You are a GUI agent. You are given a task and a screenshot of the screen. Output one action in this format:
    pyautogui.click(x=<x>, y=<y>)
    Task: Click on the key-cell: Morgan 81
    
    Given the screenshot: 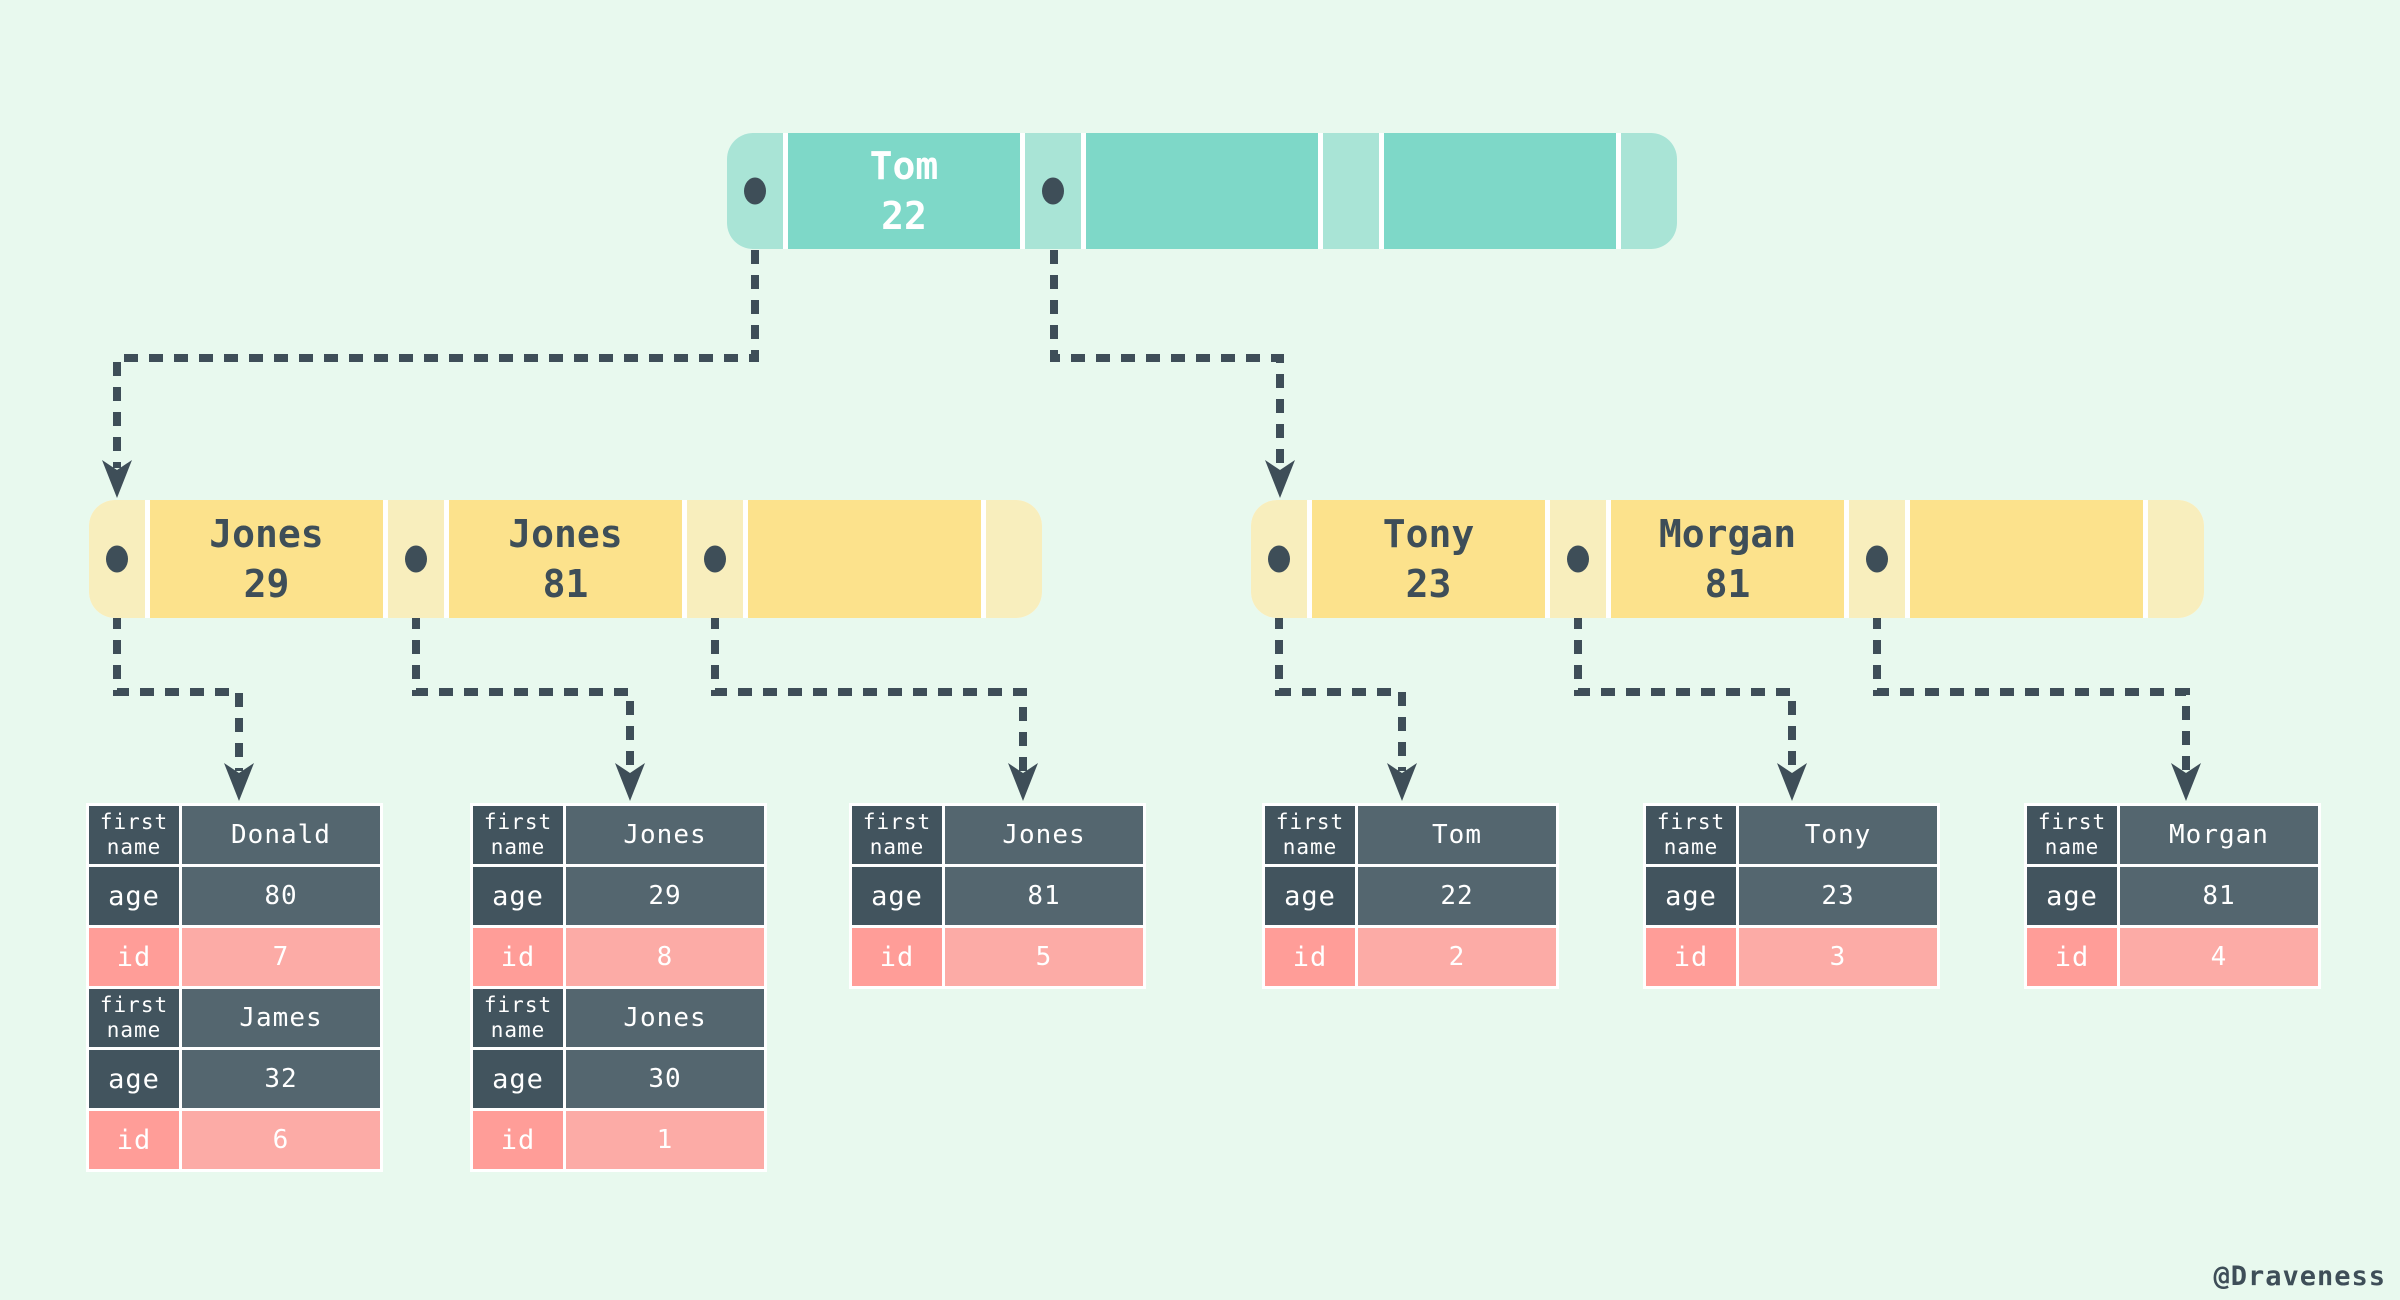 What is the action you would take?
    pyautogui.click(x=1727, y=559)
    